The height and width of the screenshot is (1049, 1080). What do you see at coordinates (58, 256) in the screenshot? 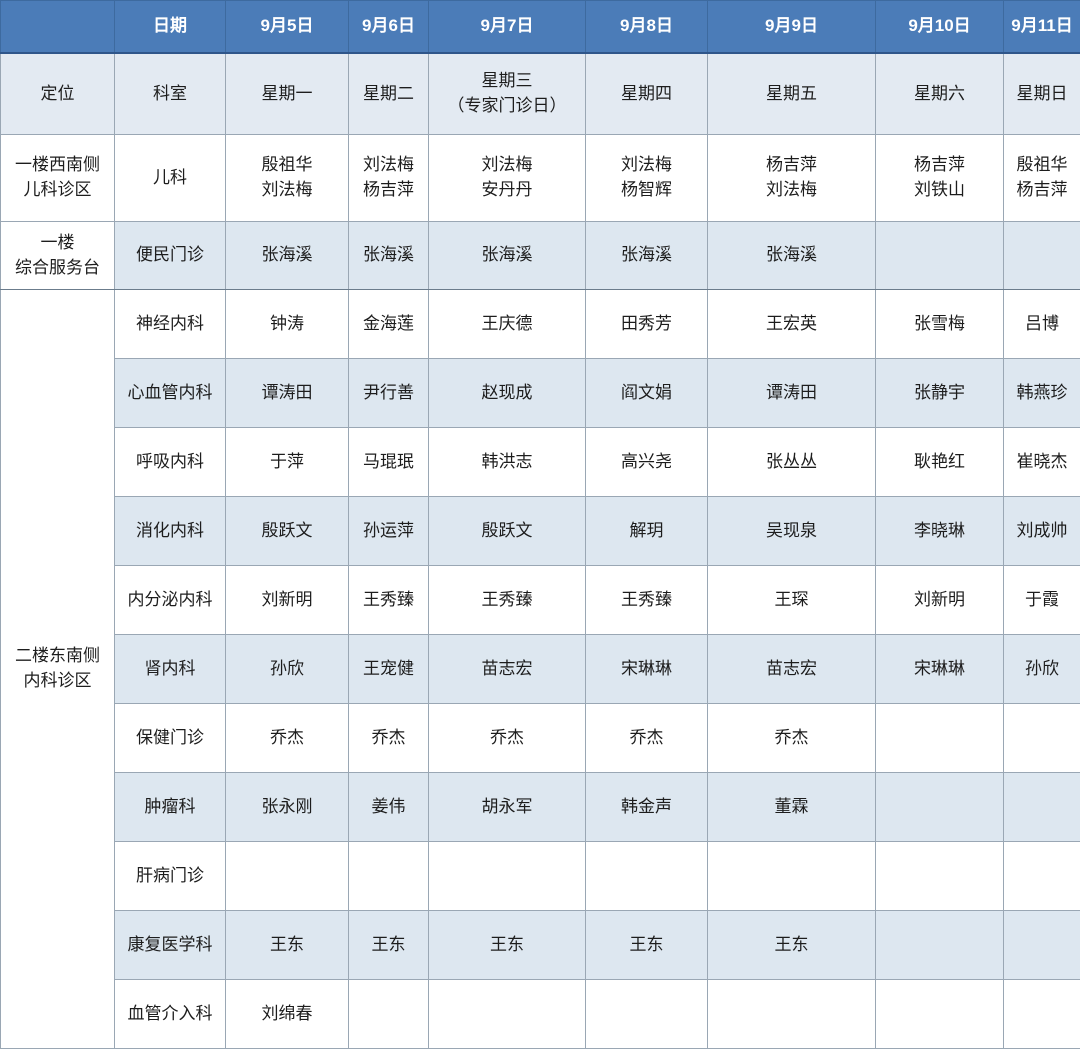
I see `section-location-service-desk: 一楼 综合服务台` at bounding box center [58, 256].